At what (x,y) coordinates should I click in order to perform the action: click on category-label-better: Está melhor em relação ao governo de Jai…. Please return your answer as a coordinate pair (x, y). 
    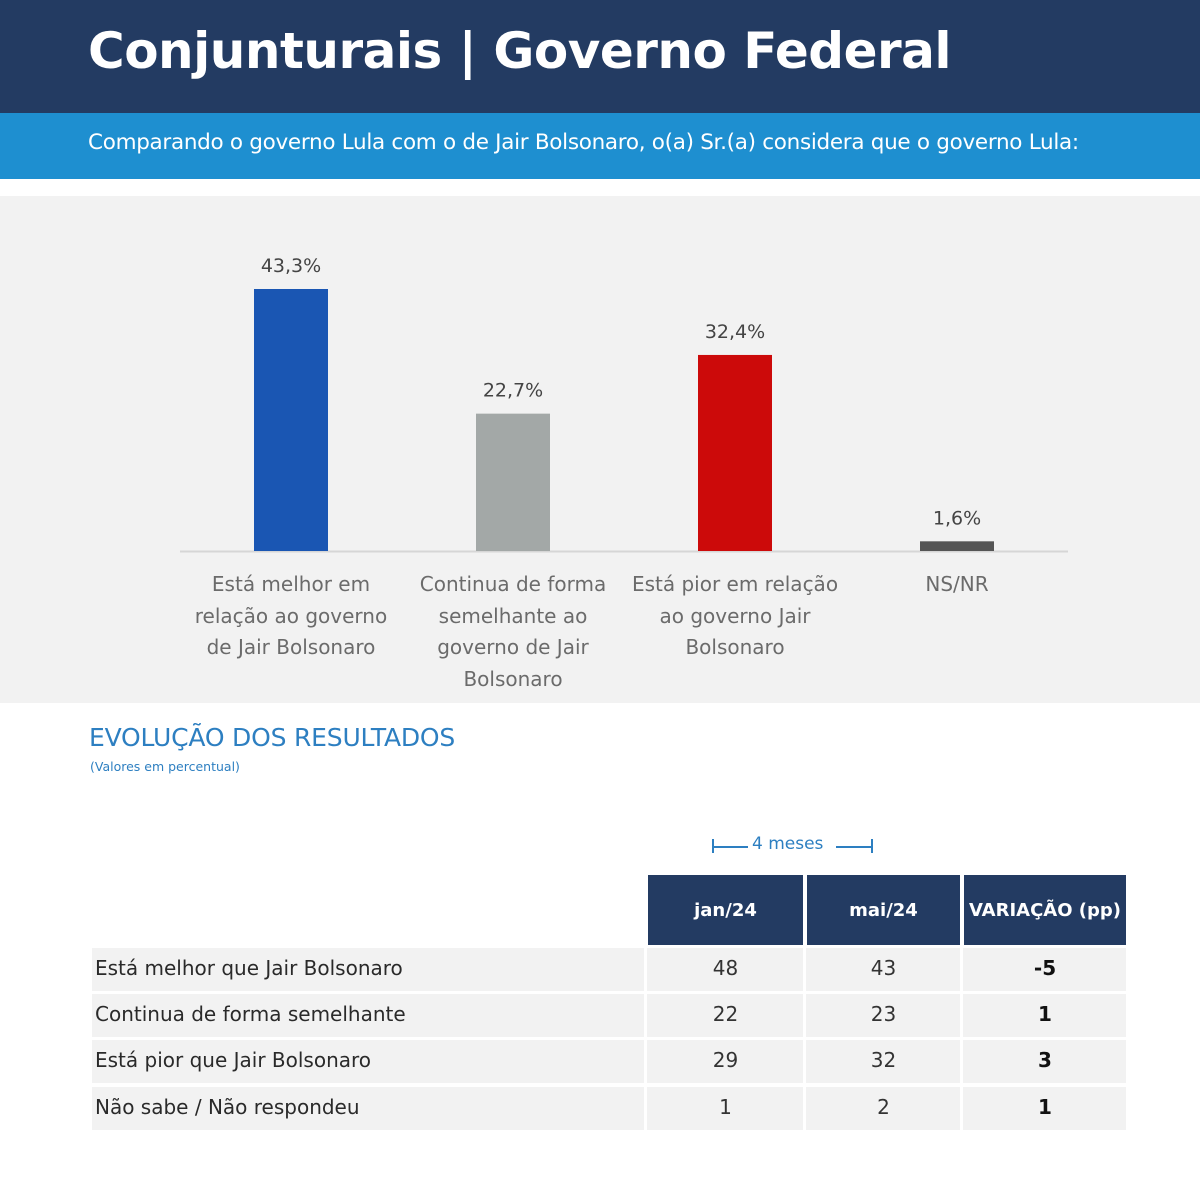
    Looking at the image, I should click on (291, 615).